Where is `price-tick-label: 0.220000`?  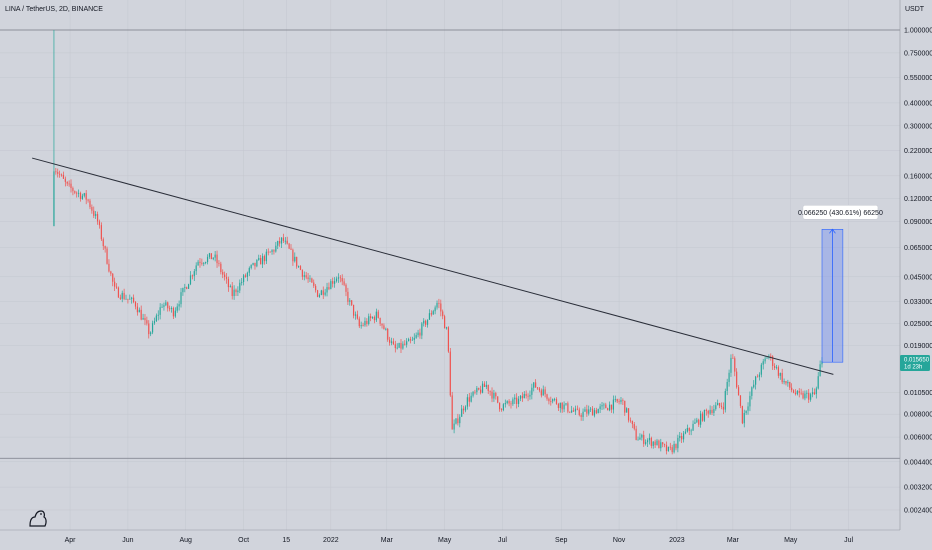 price-tick-label: 0.220000 is located at coordinates (918, 151).